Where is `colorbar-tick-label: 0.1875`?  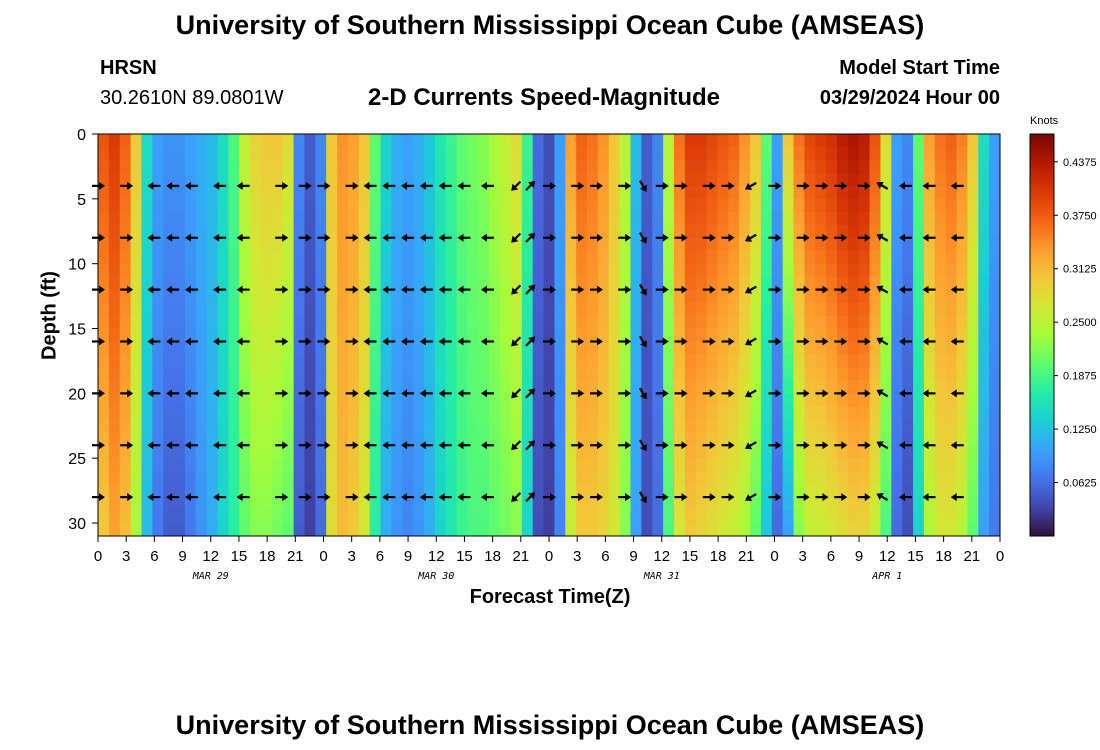 colorbar-tick-label: 0.1875 is located at coordinates (1080, 377).